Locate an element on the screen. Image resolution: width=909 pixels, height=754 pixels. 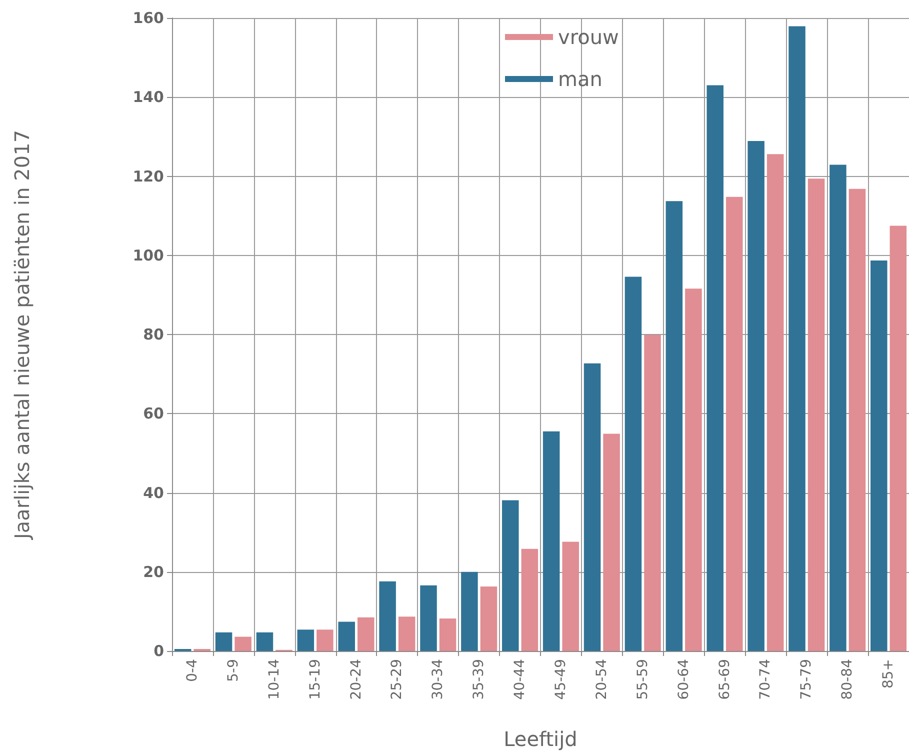
x-tick-label: 80-84 is located at coordinates (848, 679).